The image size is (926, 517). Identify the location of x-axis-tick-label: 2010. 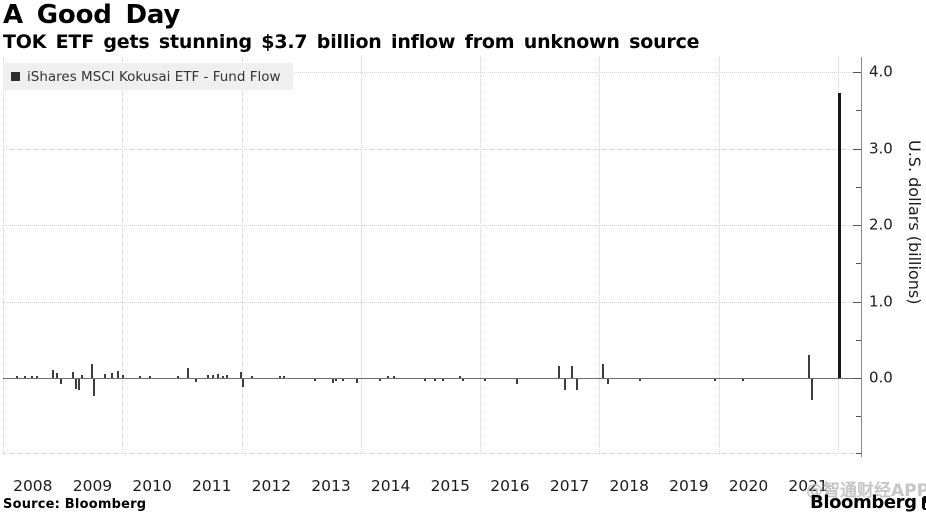
(152, 486).